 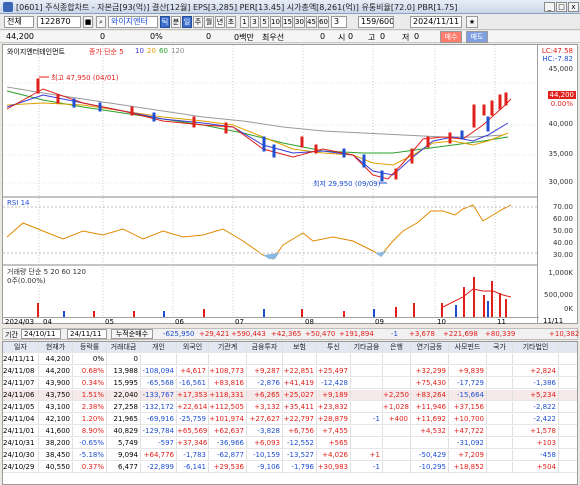 What do you see at coordinates (300, 431) in the screenshot?
I see `table-cell: +6,756` at bounding box center [300, 431].